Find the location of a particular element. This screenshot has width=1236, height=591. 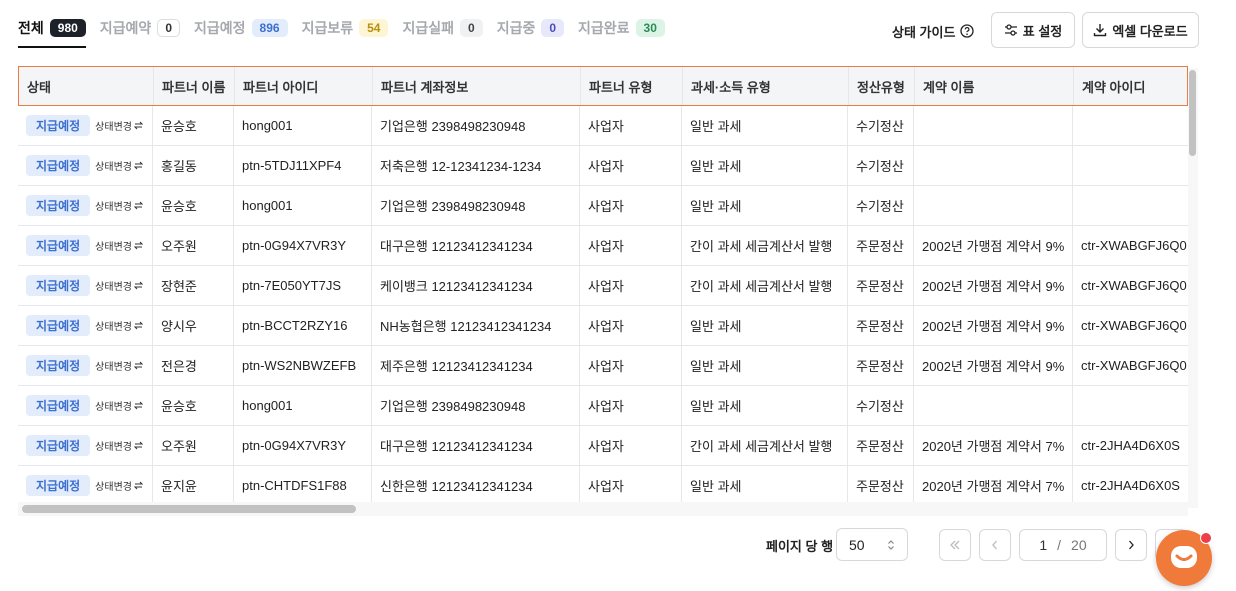

tab-count: 0 is located at coordinates (169, 28).